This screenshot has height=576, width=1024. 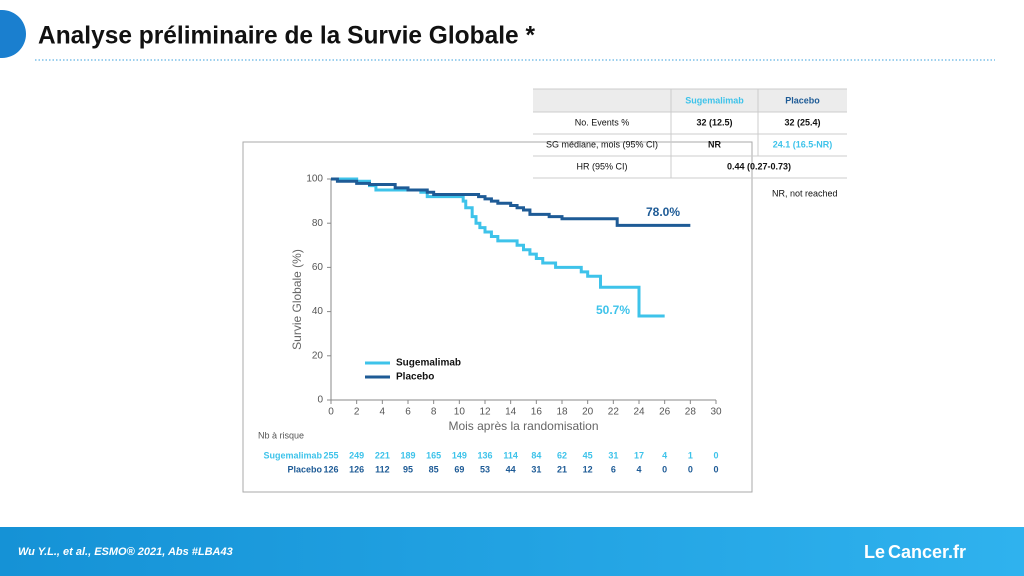 What do you see at coordinates (714, 122) in the screenshot?
I see `table-cell: 32 (12.5)` at bounding box center [714, 122].